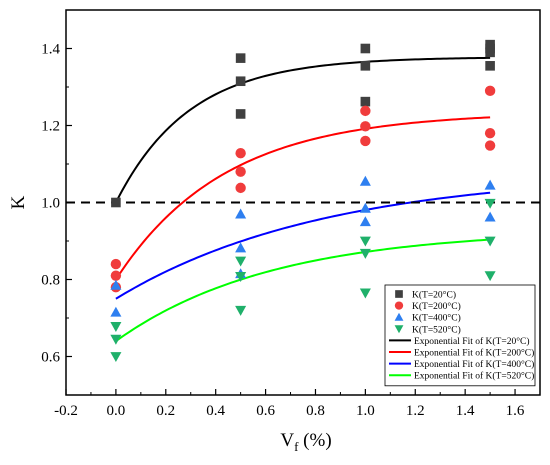 The width and height of the screenshot is (550, 465). What do you see at coordinates (66, 411) in the screenshot?
I see `x-tick-label: -0.2` at bounding box center [66, 411].